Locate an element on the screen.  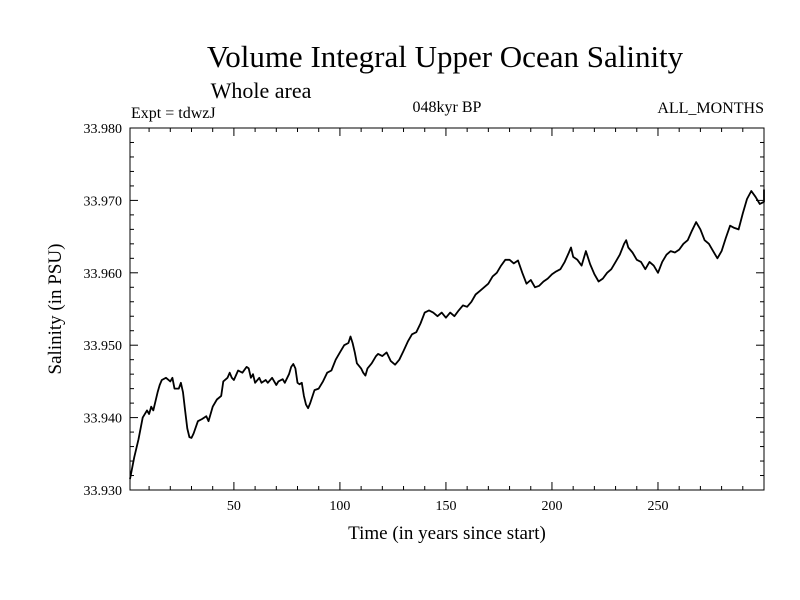
x-tick-label: 100 is located at coordinates (339, 506).